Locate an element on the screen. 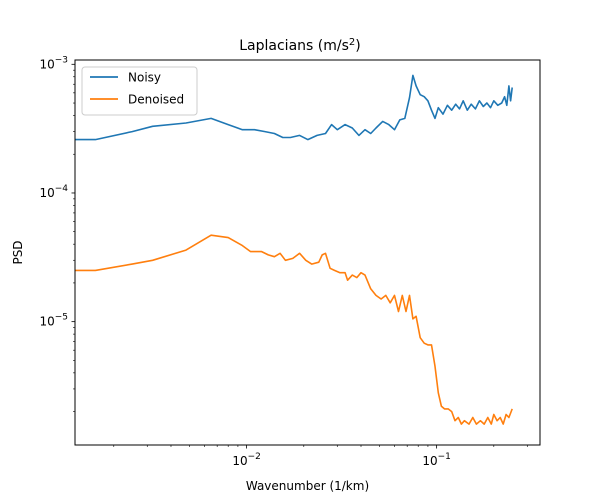 This screenshot has width=600, height=500. chart-title-main: Laplacians (m/s is located at coordinates (294, 46).